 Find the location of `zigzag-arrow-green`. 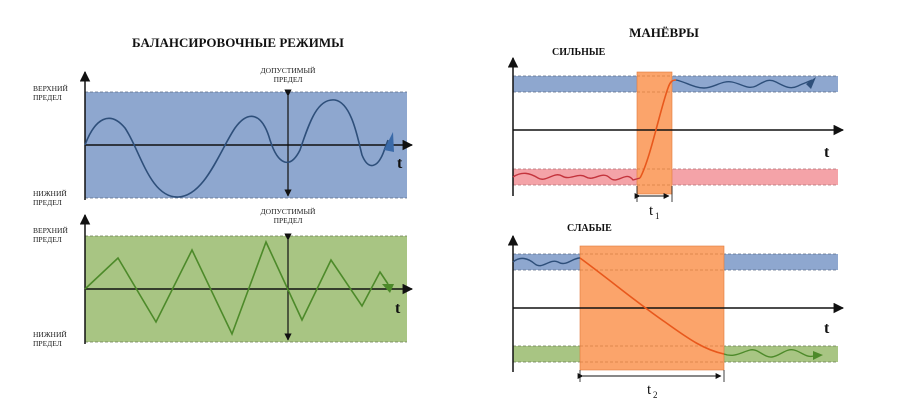

zigzag-arrow-green is located at coordinates (388, 288).